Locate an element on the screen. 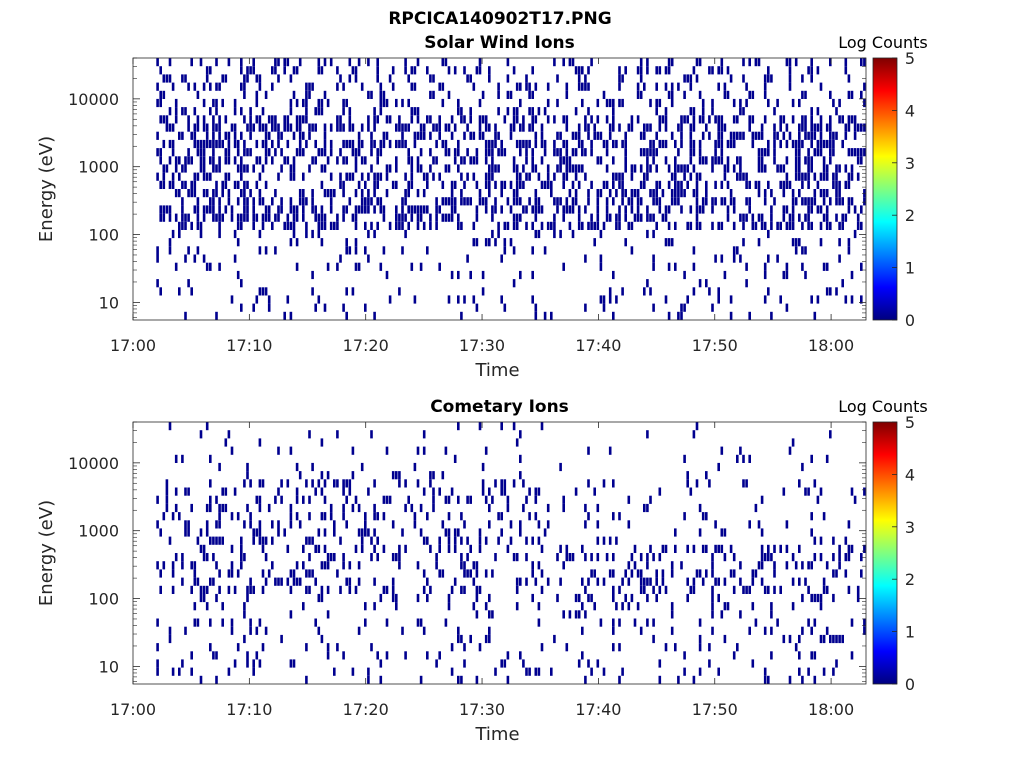 The height and width of the screenshot is (768, 1024). x-tick-label: 18:00 is located at coordinates (831, 345).